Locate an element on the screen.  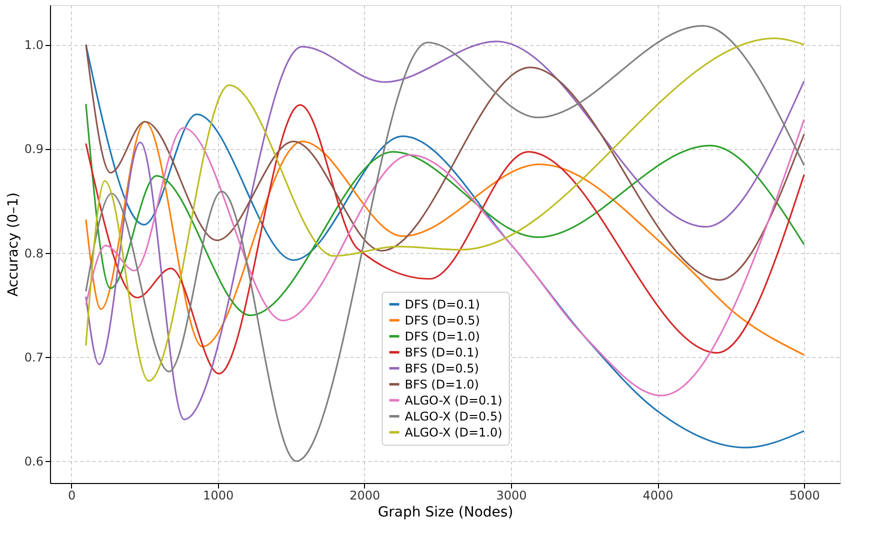
legend-label: BFS (D=0.1) is located at coordinates (441, 352).